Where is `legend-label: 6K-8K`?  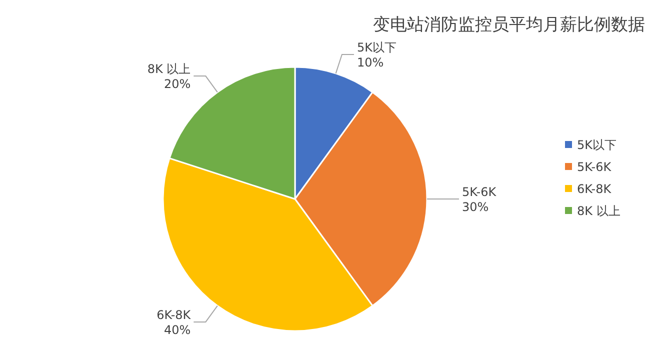
legend-label: 6K-8K is located at coordinates (594, 189).